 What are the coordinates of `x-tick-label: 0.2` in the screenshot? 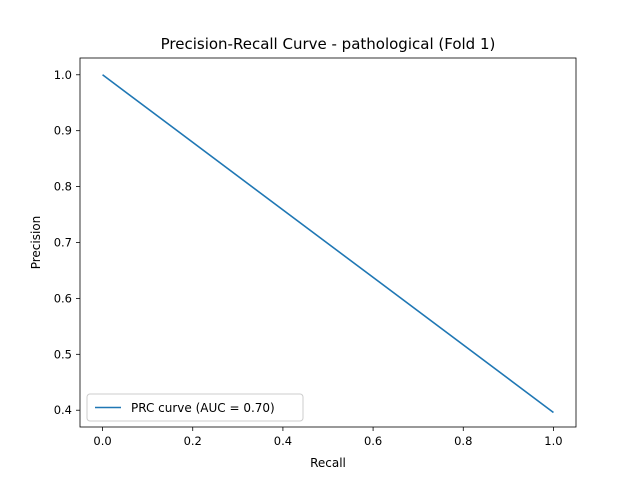 It's located at (193, 441).